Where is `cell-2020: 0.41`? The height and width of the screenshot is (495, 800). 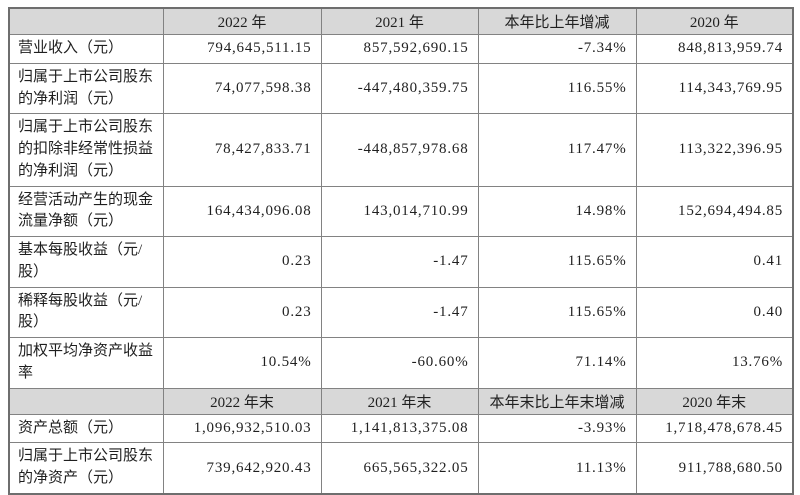 cell-2020: 0.41 is located at coordinates (714, 262).